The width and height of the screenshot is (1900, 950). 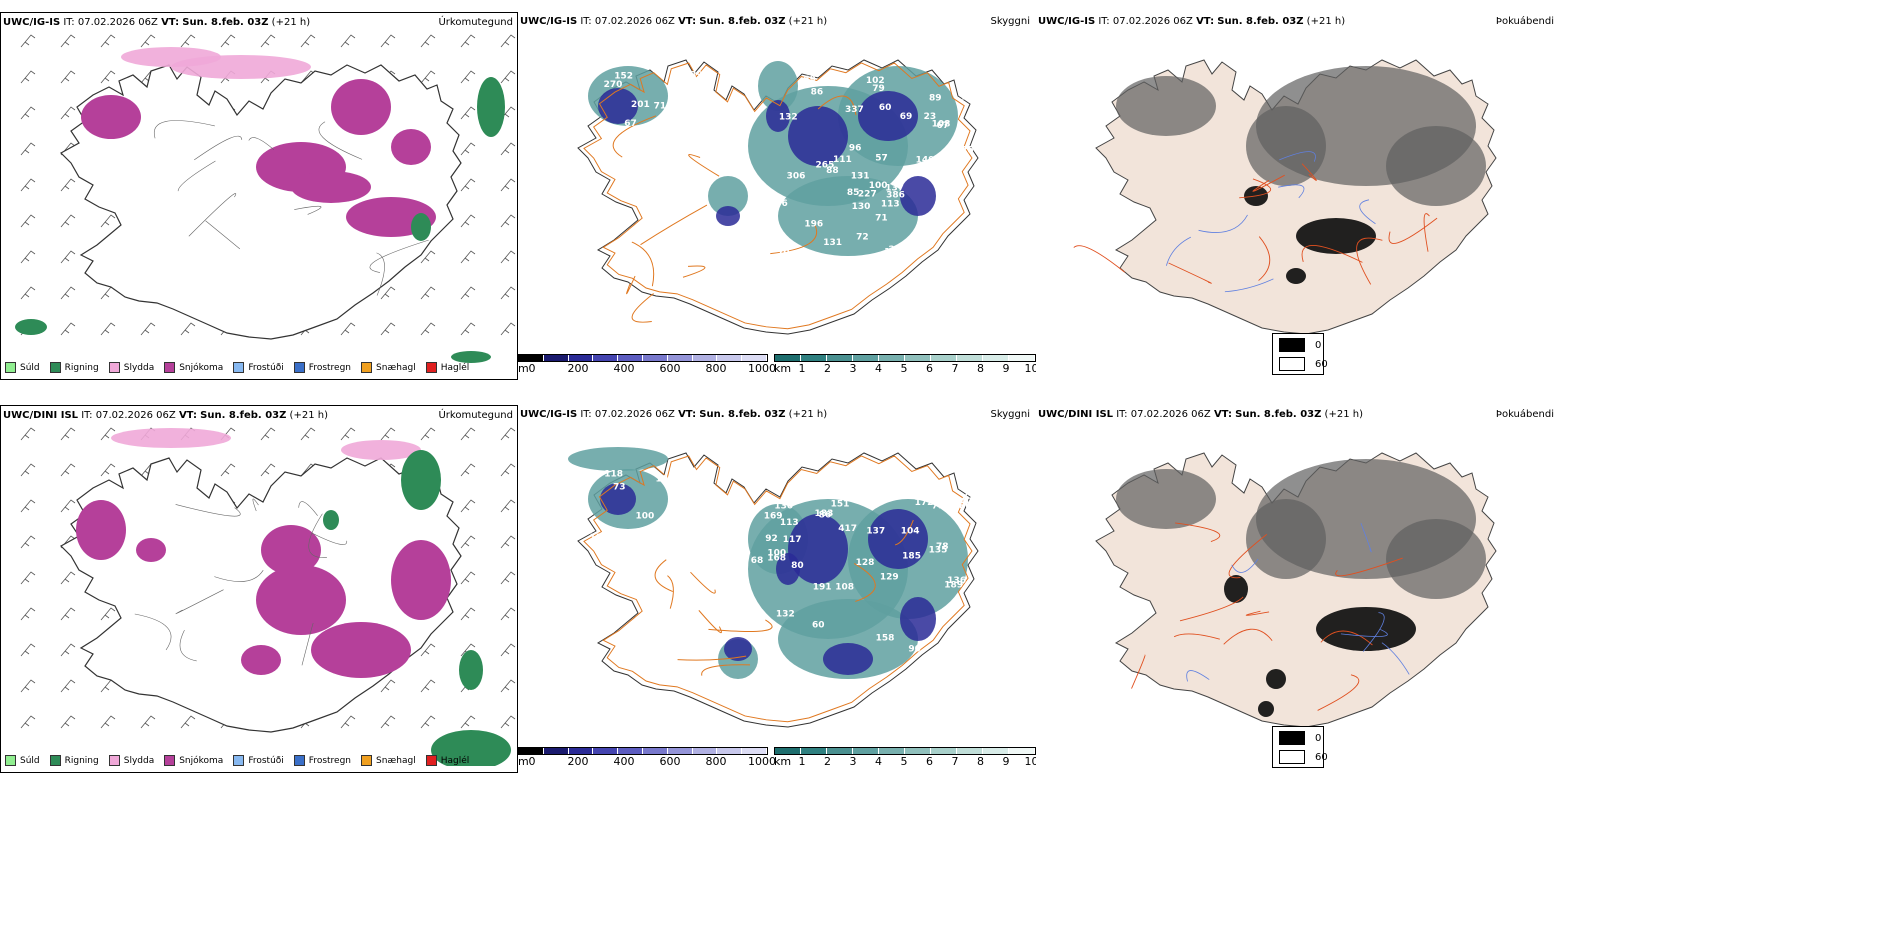 I want to click on ceiling-value: 404, so click(x=969, y=502).